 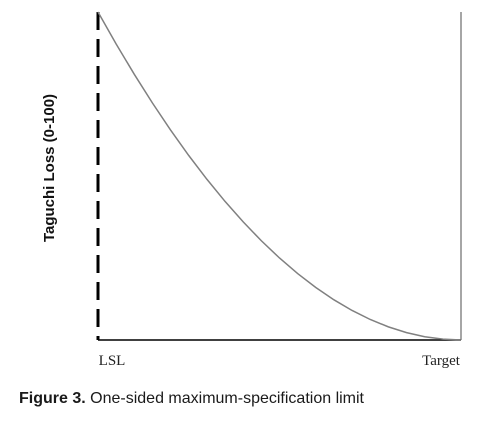 I want to click on figure-caption-label: Figure 3., so click(x=52, y=398).